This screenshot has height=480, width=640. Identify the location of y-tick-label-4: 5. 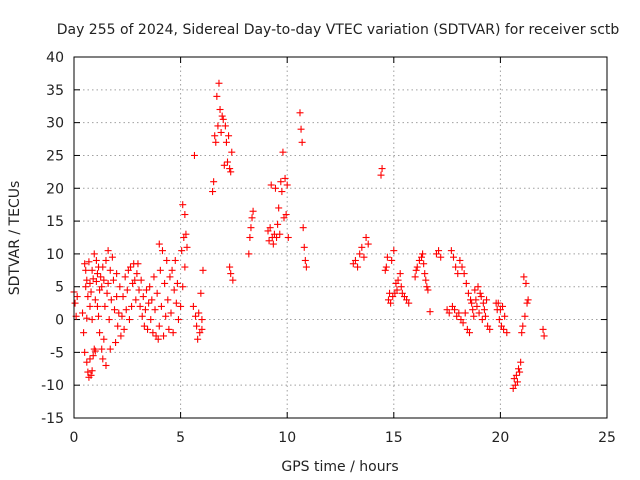
(59, 288).